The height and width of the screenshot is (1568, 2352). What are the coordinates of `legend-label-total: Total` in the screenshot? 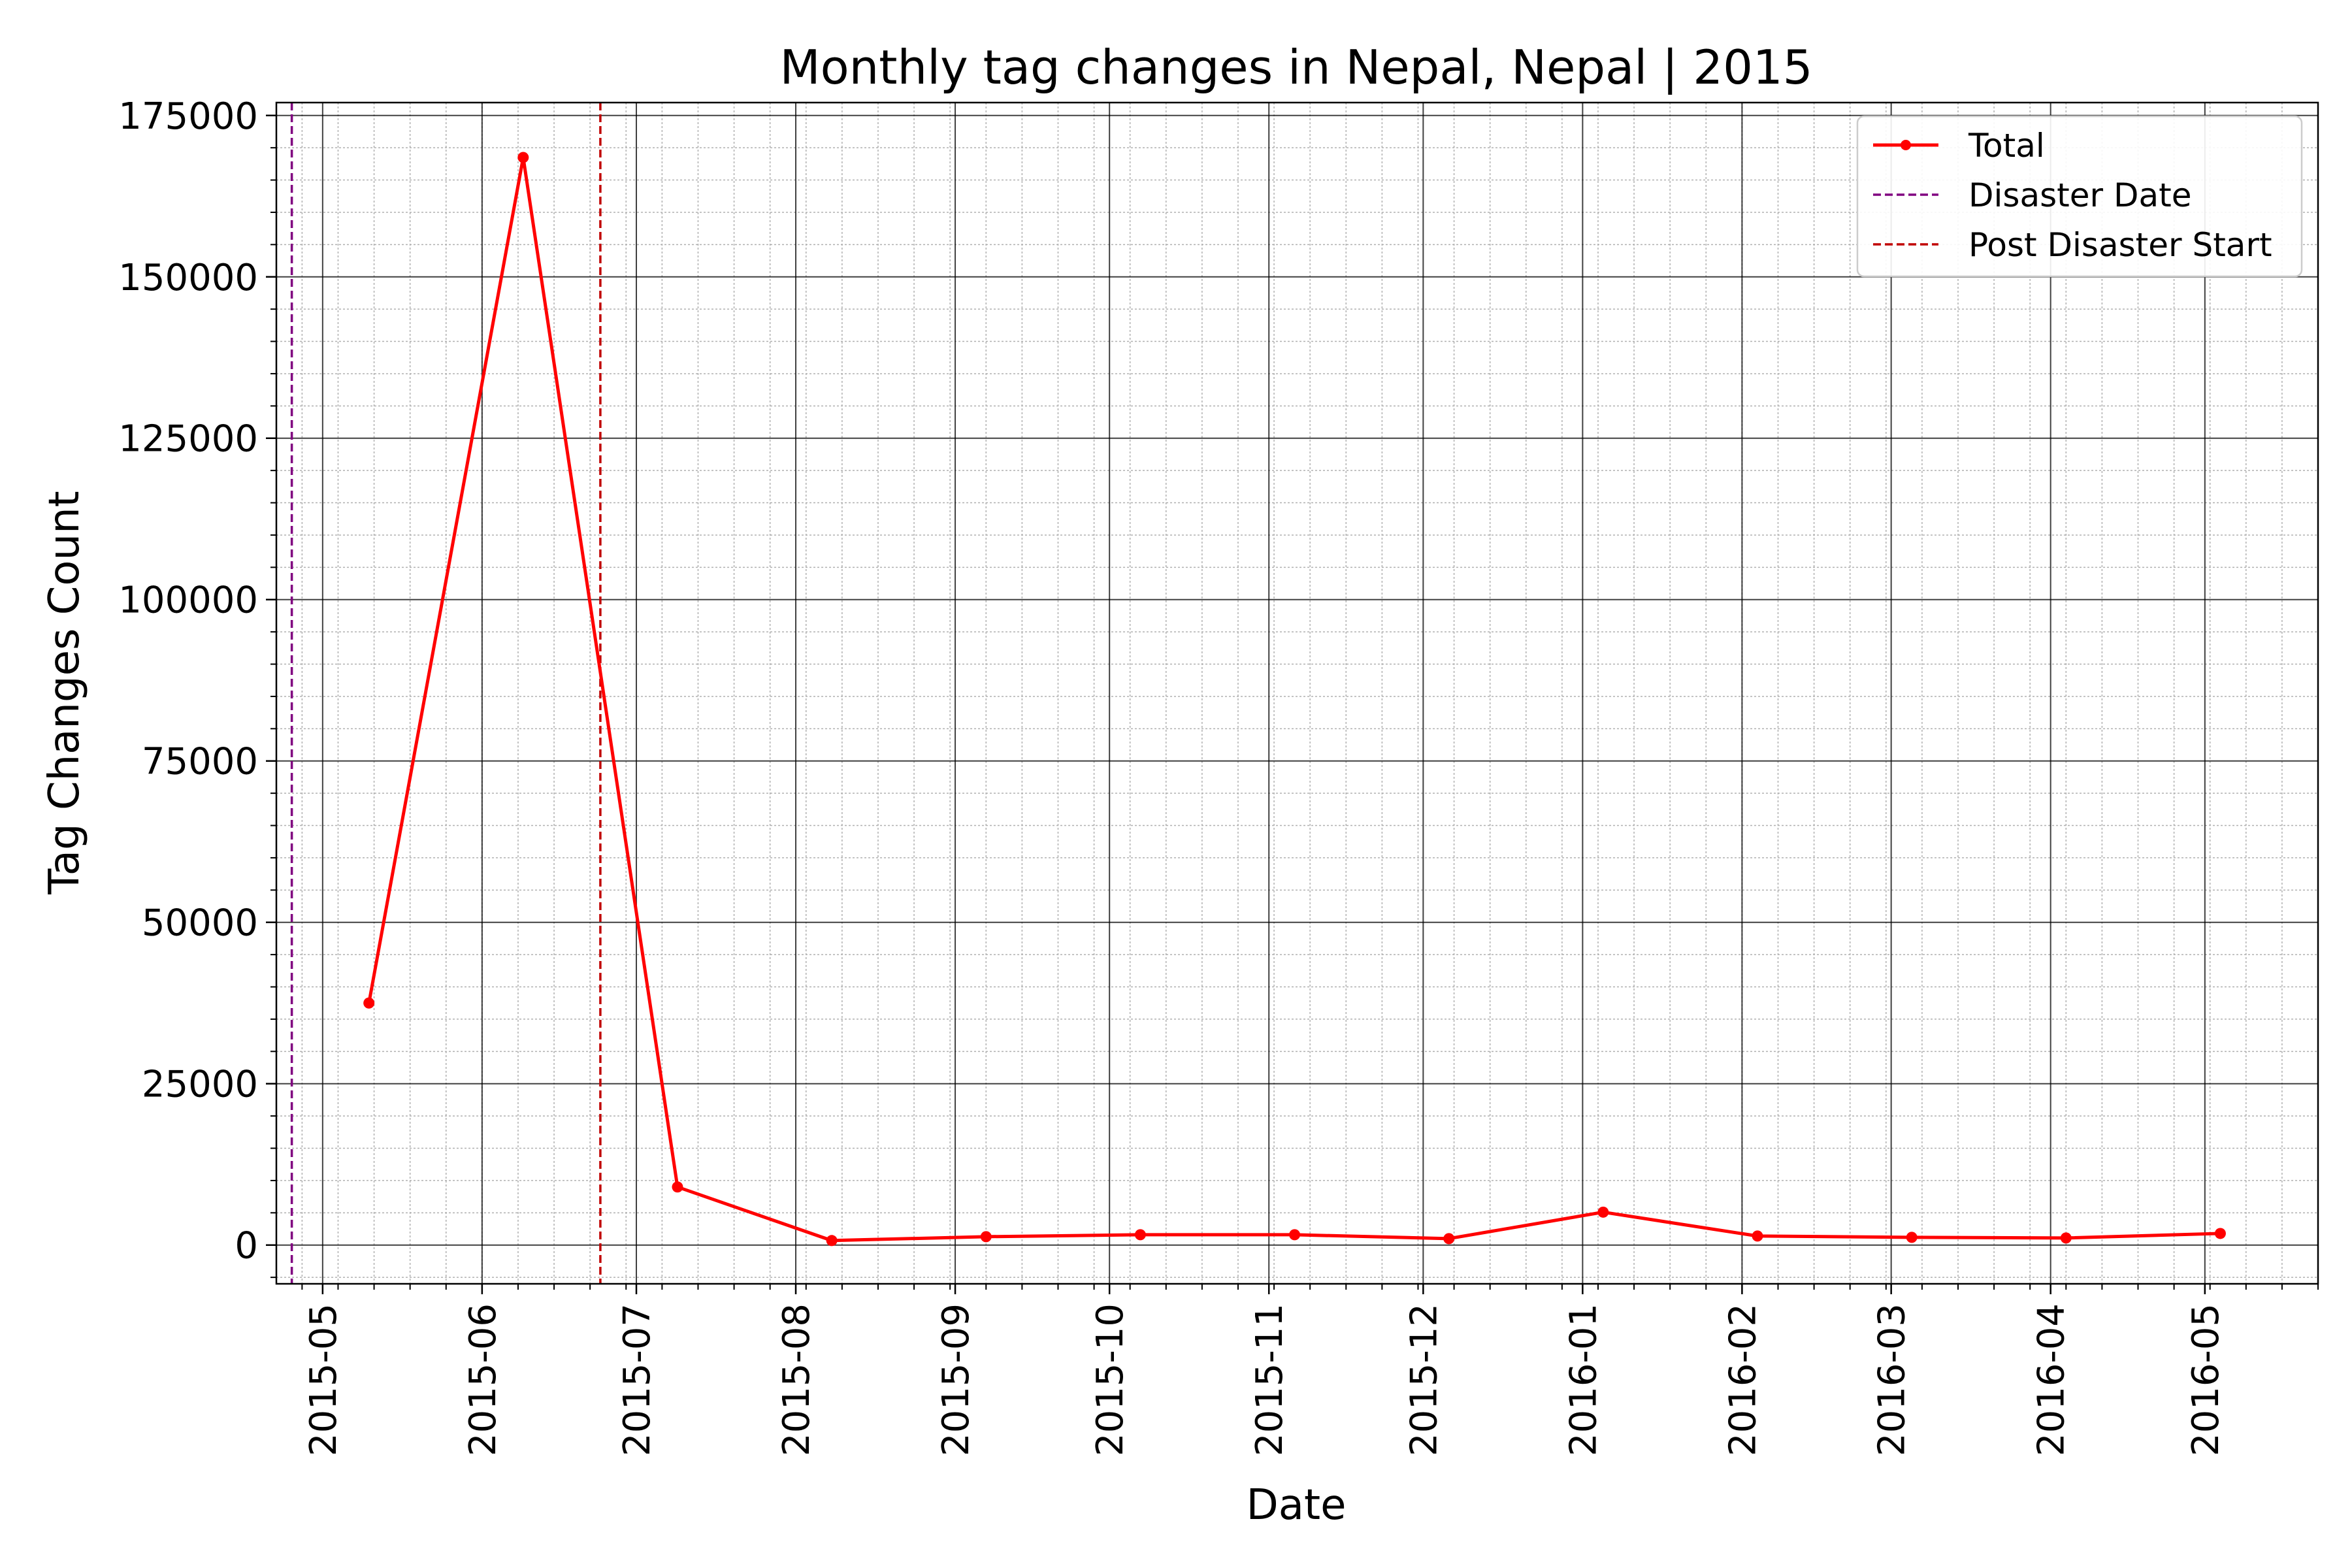 It's located at (2006, 146).